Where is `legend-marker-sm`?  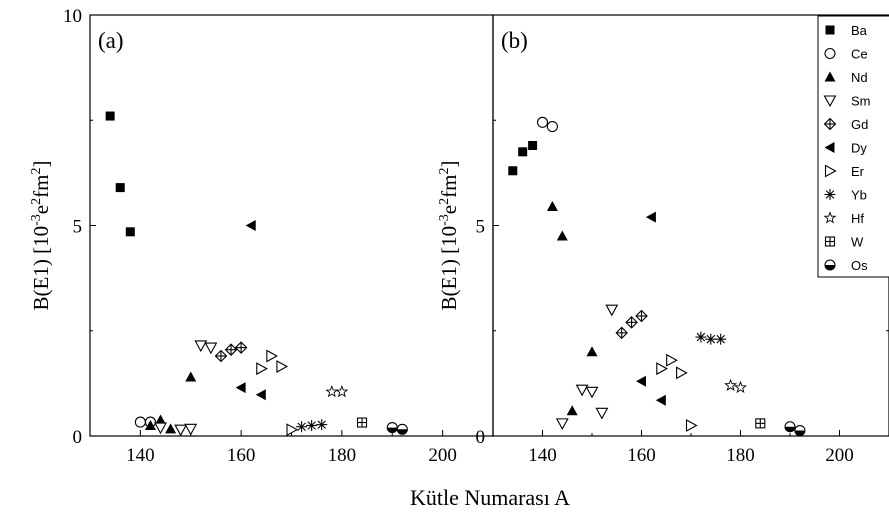 legend-marker-sm is located at coordinates (830, 101).